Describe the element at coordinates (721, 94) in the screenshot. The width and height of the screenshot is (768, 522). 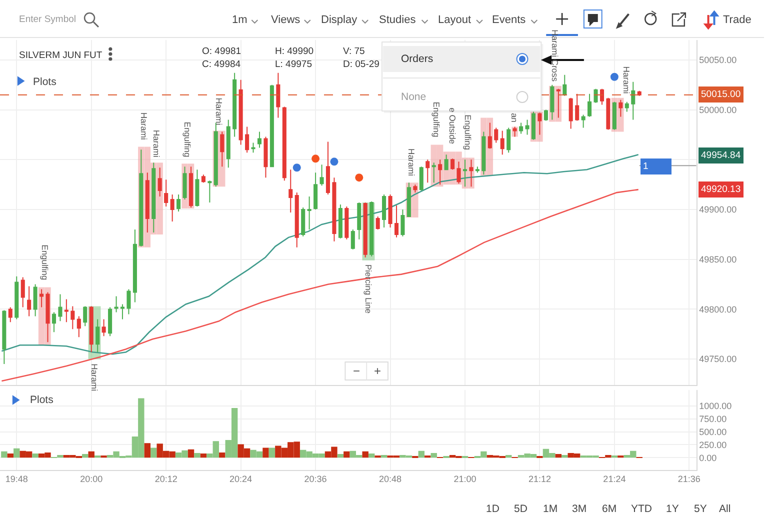
I see `ref-line-label: 50015.00` at that location.